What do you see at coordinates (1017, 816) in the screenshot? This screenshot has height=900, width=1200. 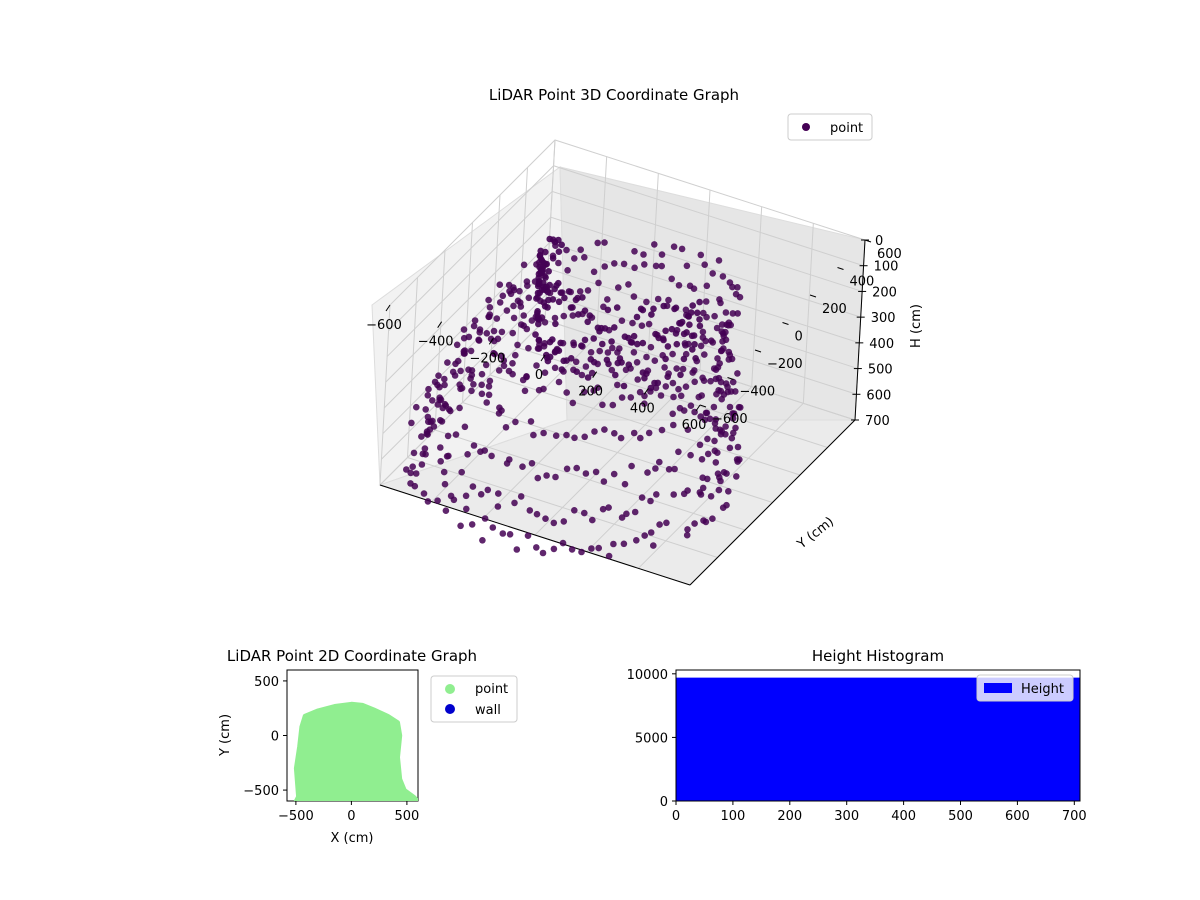 I see `x-tick-label-histogram: 600` at bounding box center [1017, 816].